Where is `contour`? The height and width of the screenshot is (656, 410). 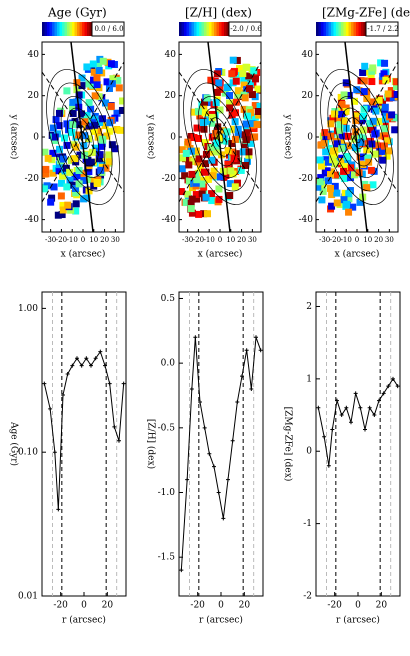
contour is located at coordinates (357, 137).